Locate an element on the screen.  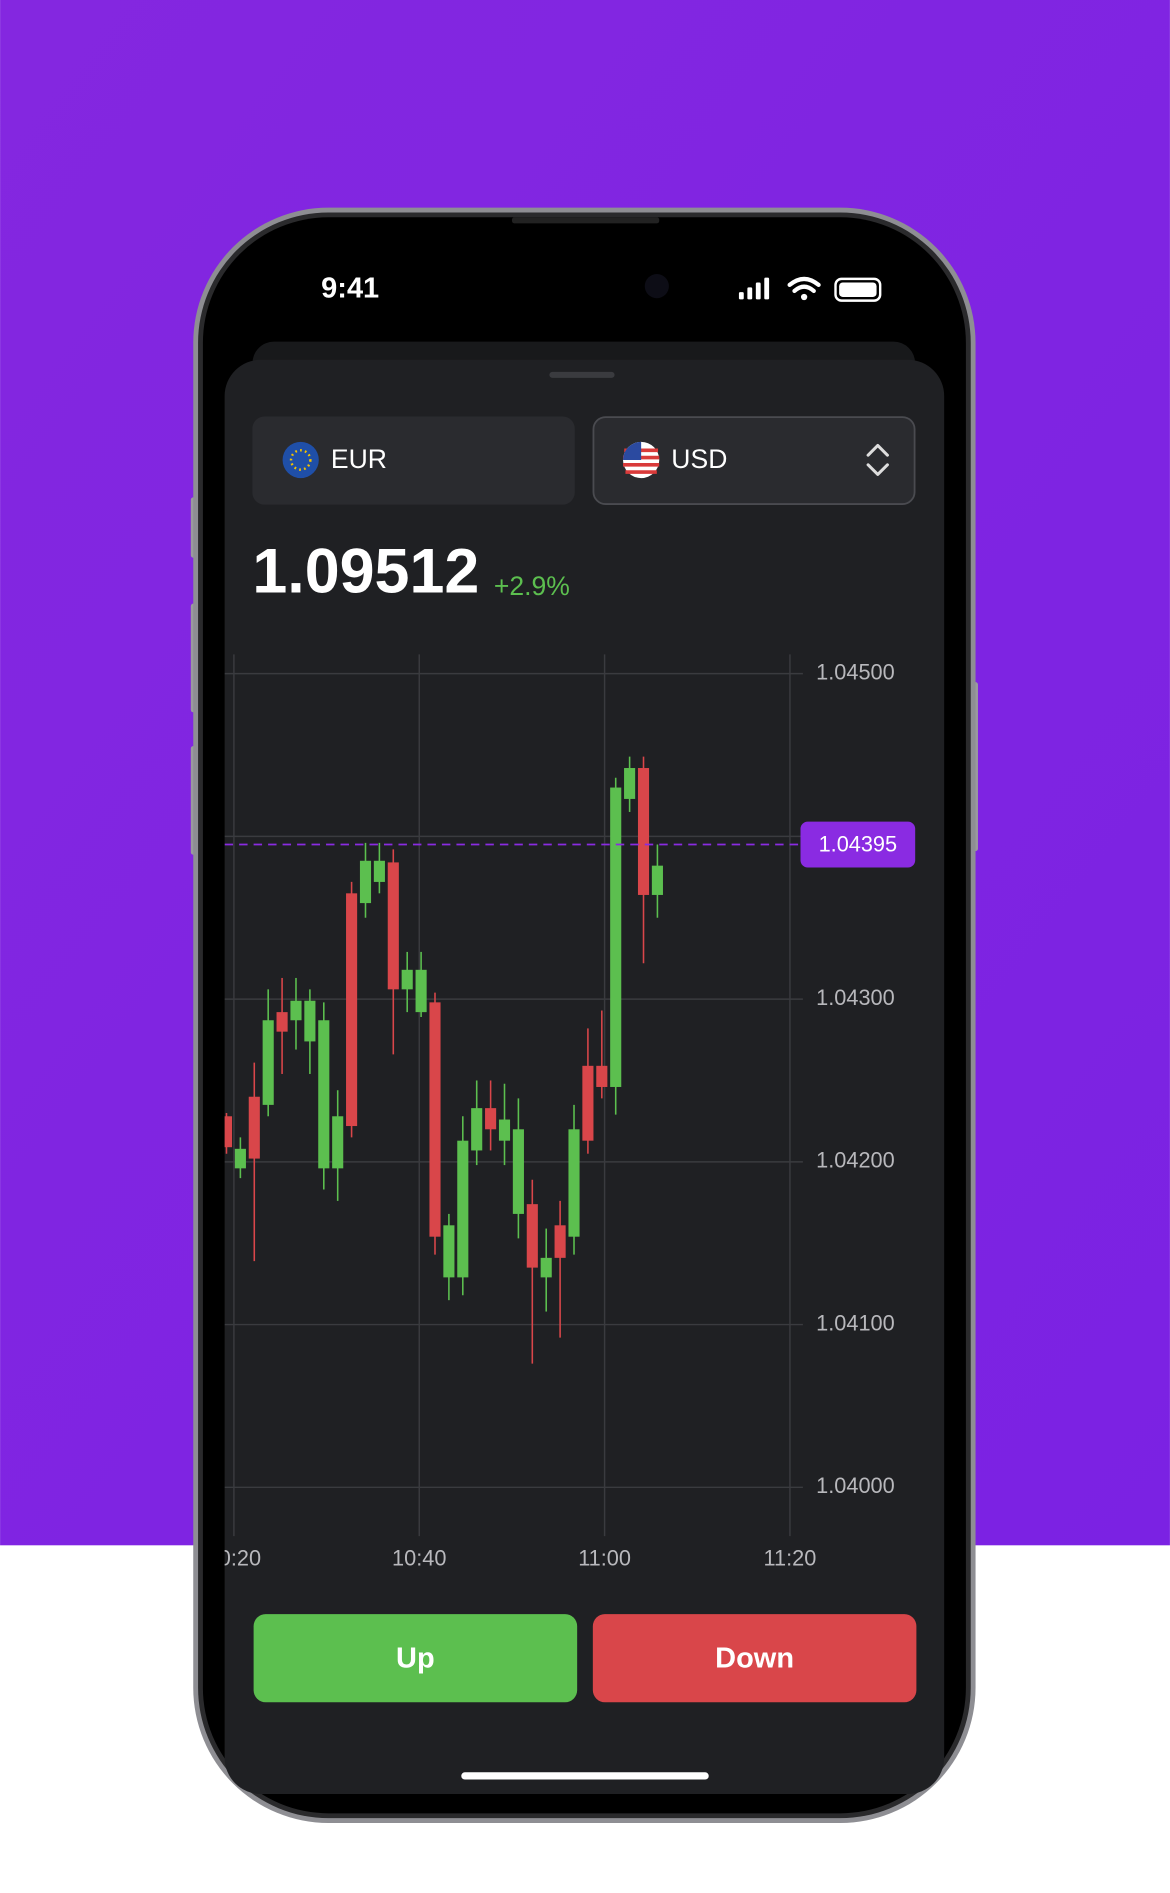
speaker is located at coordinates (585, 220).